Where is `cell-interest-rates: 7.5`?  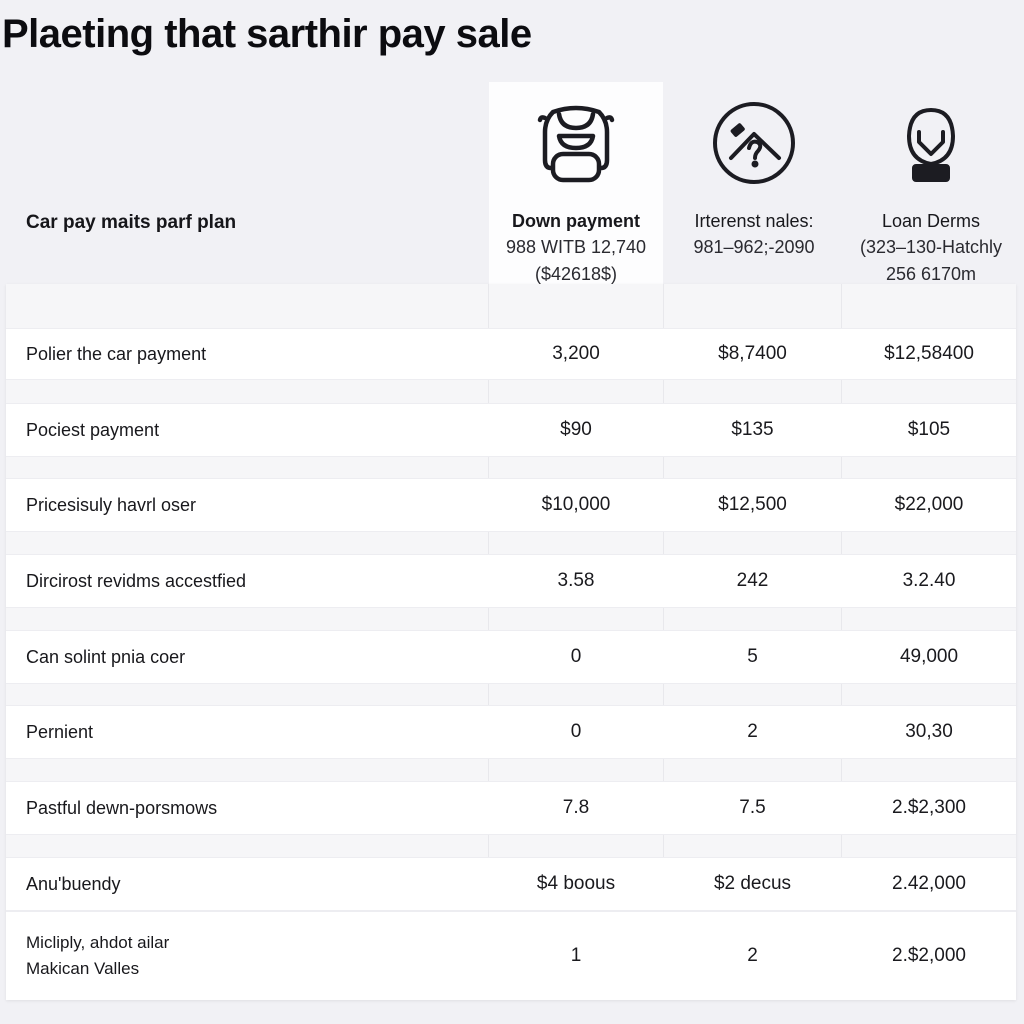 cell-interest-rates: 7.5 is located at coordinates (752, 807).